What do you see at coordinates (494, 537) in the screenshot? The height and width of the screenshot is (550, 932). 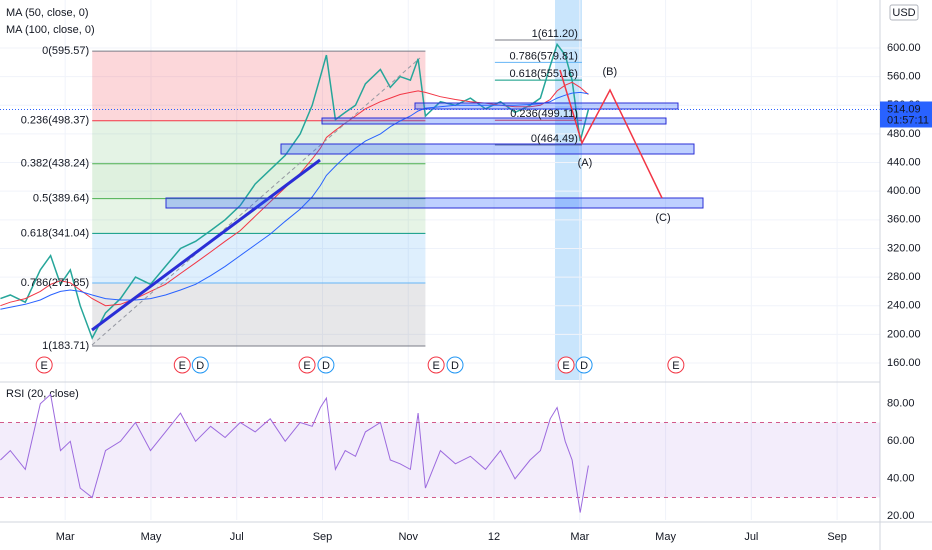 I see `x-tick-label: 12` at bounding box center [494, 537].